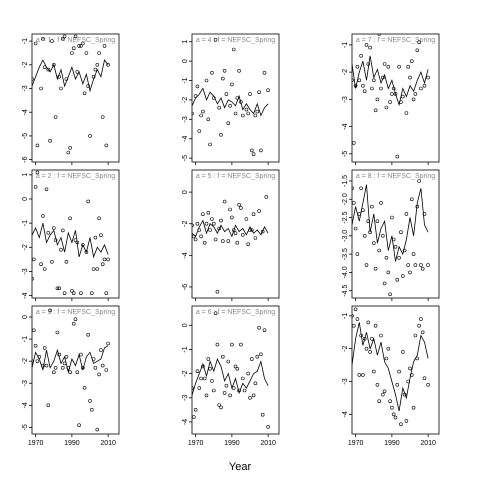 This screenshot has width=480, height=480. What do you see at coordinates (196, 443) in the screenshot?
I see `x-tick-label: 1970` at bounding box center [196, 443].